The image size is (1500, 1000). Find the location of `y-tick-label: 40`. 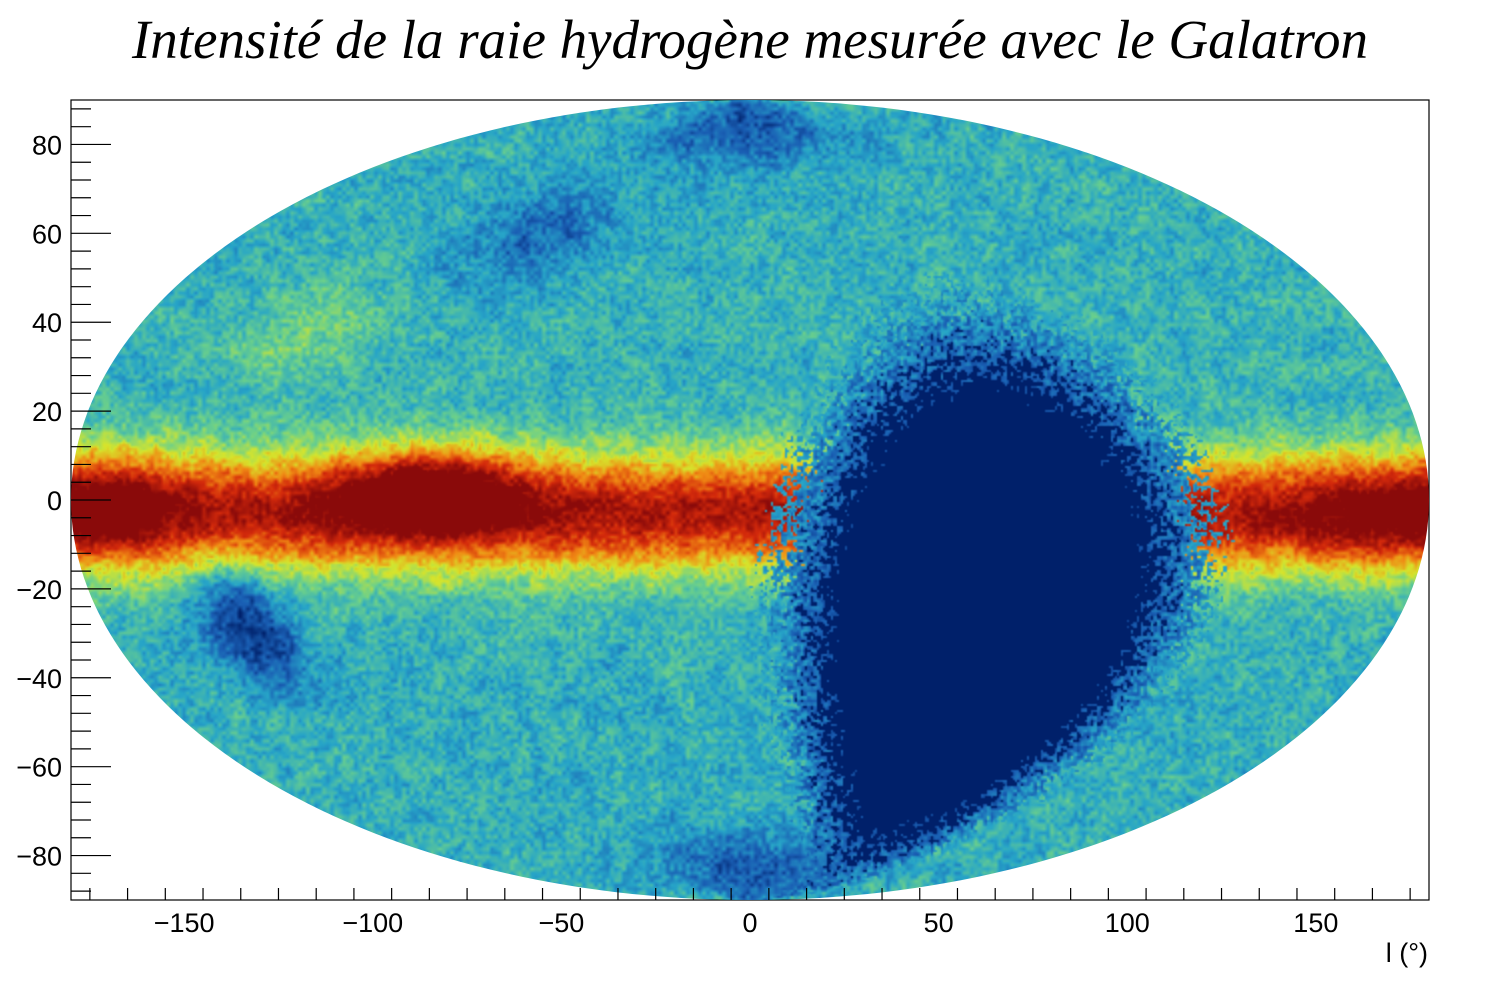

y-tick-label: 40 is located at coordinates (47, 323).